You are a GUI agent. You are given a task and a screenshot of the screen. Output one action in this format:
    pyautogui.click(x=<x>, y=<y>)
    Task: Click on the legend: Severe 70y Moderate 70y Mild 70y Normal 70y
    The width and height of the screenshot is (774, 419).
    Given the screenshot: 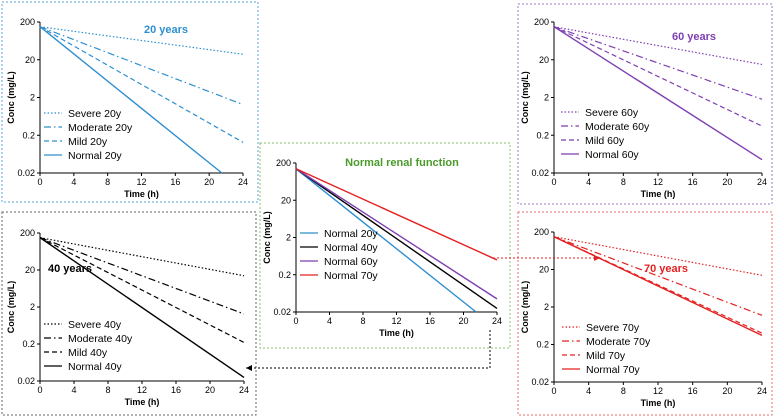 What is the action you would take?
    pyautogui.click(x=606, y=349)
    